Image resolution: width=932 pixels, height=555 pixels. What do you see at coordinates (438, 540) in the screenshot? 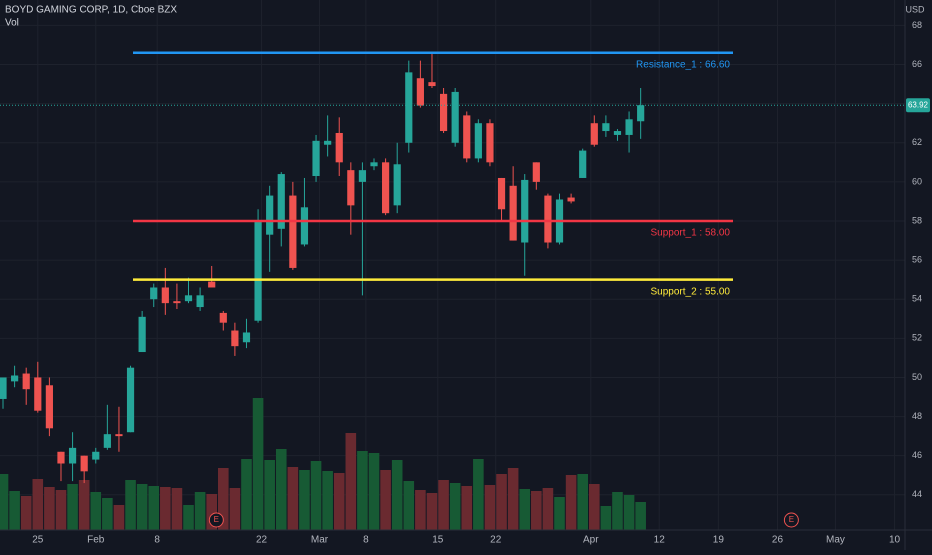
I see `x-tick-label: 15` at bounding box center [438, 540].